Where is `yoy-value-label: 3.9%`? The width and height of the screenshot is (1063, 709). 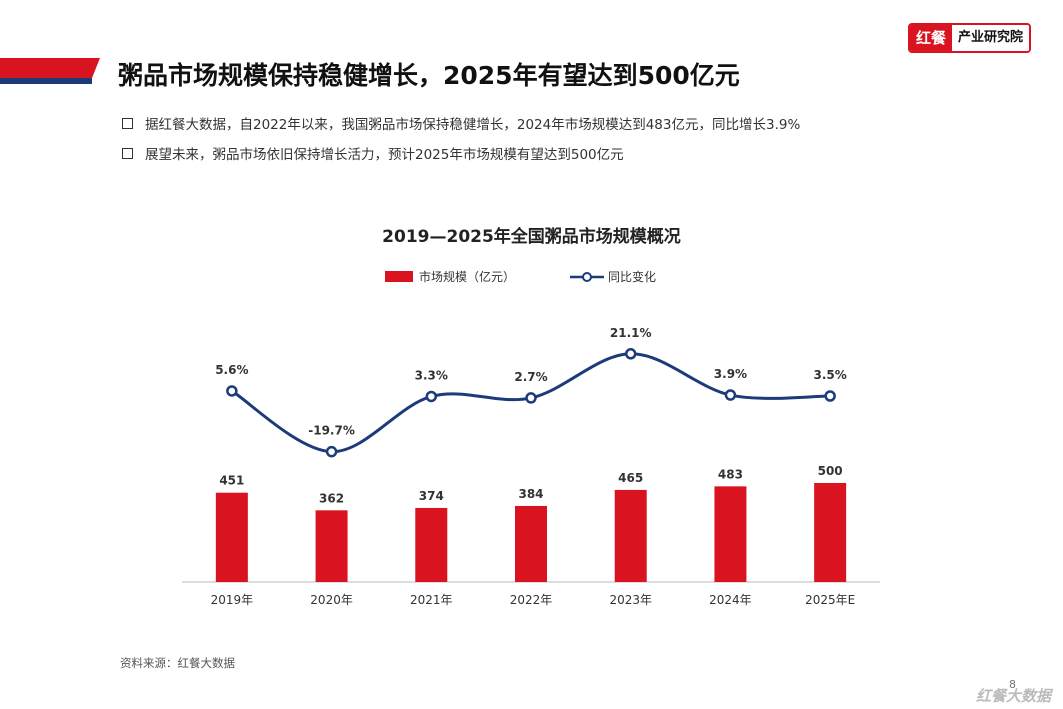
yoy-value-label: 3.9% is located at coordinates (730, 374).